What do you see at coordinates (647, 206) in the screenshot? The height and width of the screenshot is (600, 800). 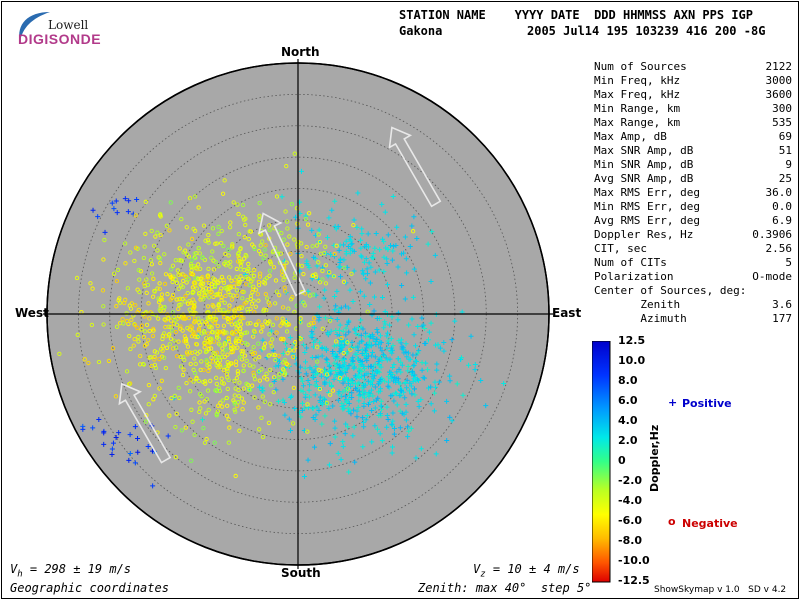 I see `stat-label: Min RMS Err, deg` at bounding box center [647, 206].